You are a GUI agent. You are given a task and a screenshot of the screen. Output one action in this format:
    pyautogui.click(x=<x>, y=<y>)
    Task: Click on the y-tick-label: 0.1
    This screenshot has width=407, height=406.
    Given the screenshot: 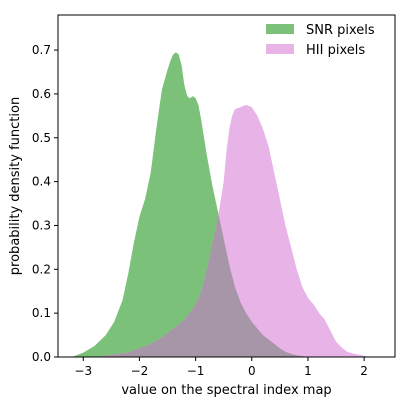 What is the action you would take?
    pyautogui.click(x=41, y=313)
    